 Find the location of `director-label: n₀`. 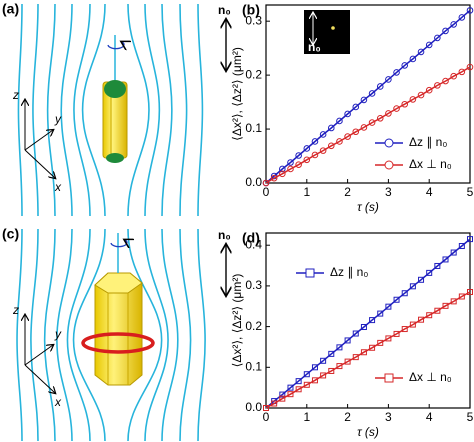

director-label: n₀ is located at coordinates (224, 235).